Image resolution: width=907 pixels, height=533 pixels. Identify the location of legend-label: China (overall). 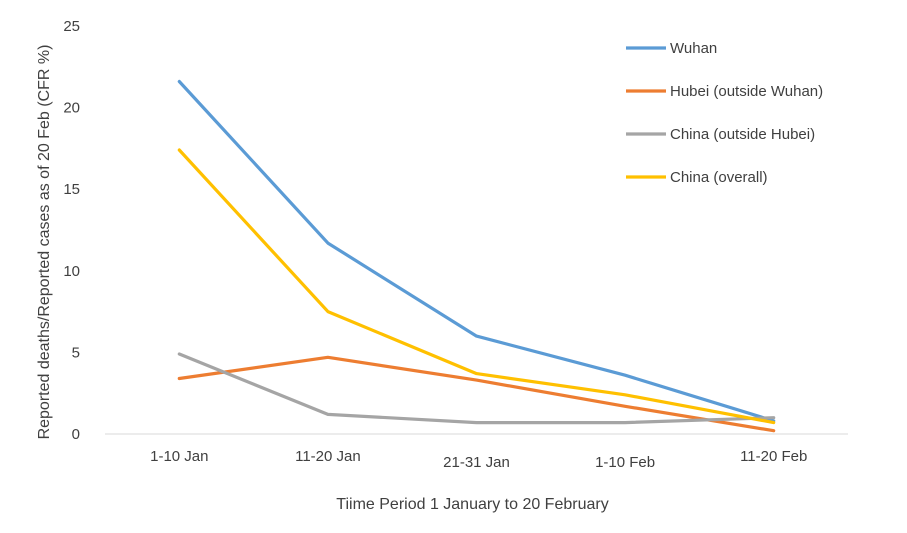
(719, 177).